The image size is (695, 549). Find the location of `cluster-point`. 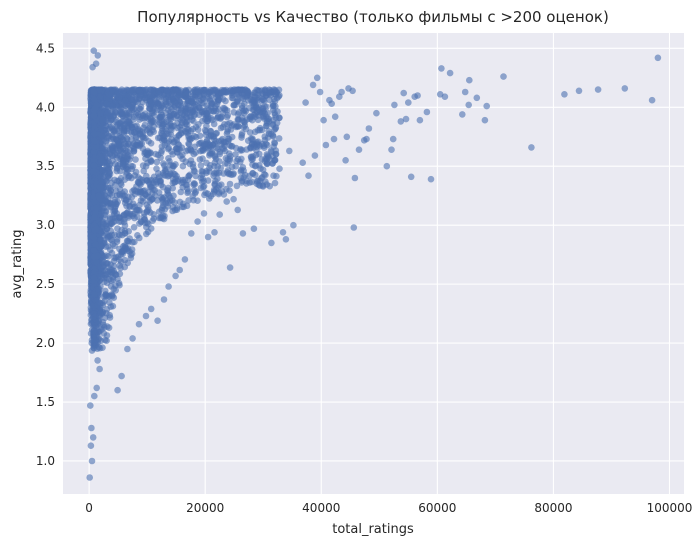

cluster-point is located at coordinates (97, 360).